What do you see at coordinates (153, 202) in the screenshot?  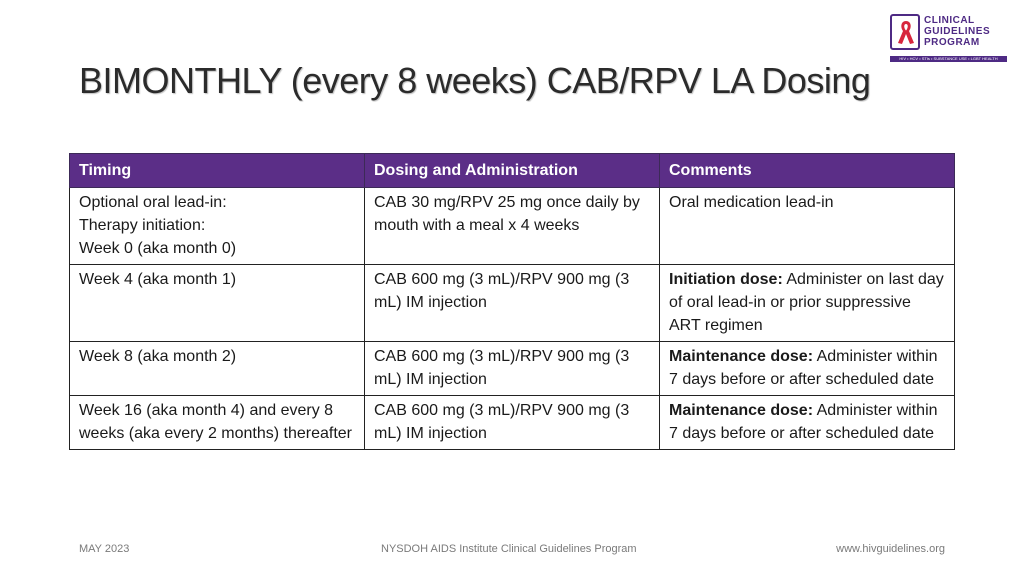 I see `timing-line: Optional oral lead-in:` at bounding box center [153, 202].